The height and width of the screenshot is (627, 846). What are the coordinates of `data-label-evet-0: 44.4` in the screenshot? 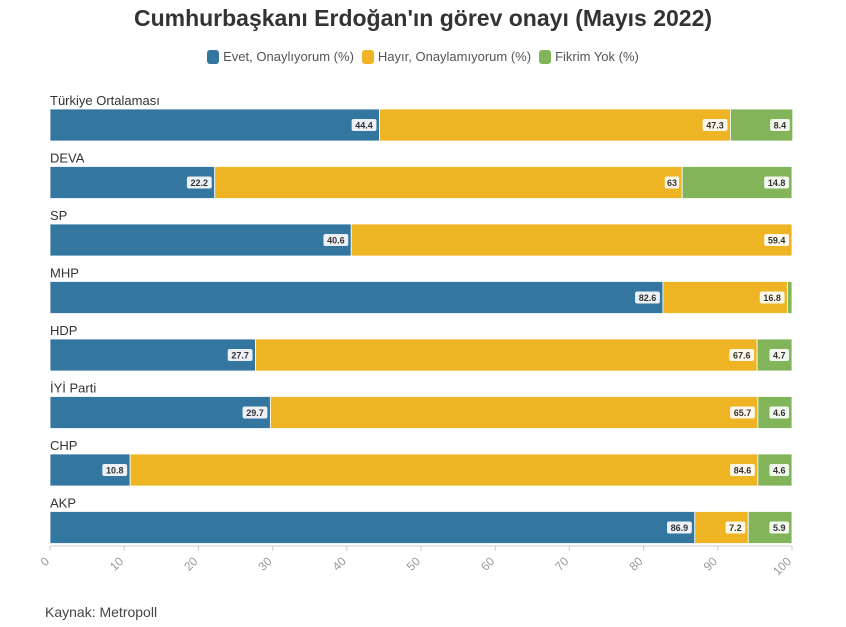 It's located at (364, 126).